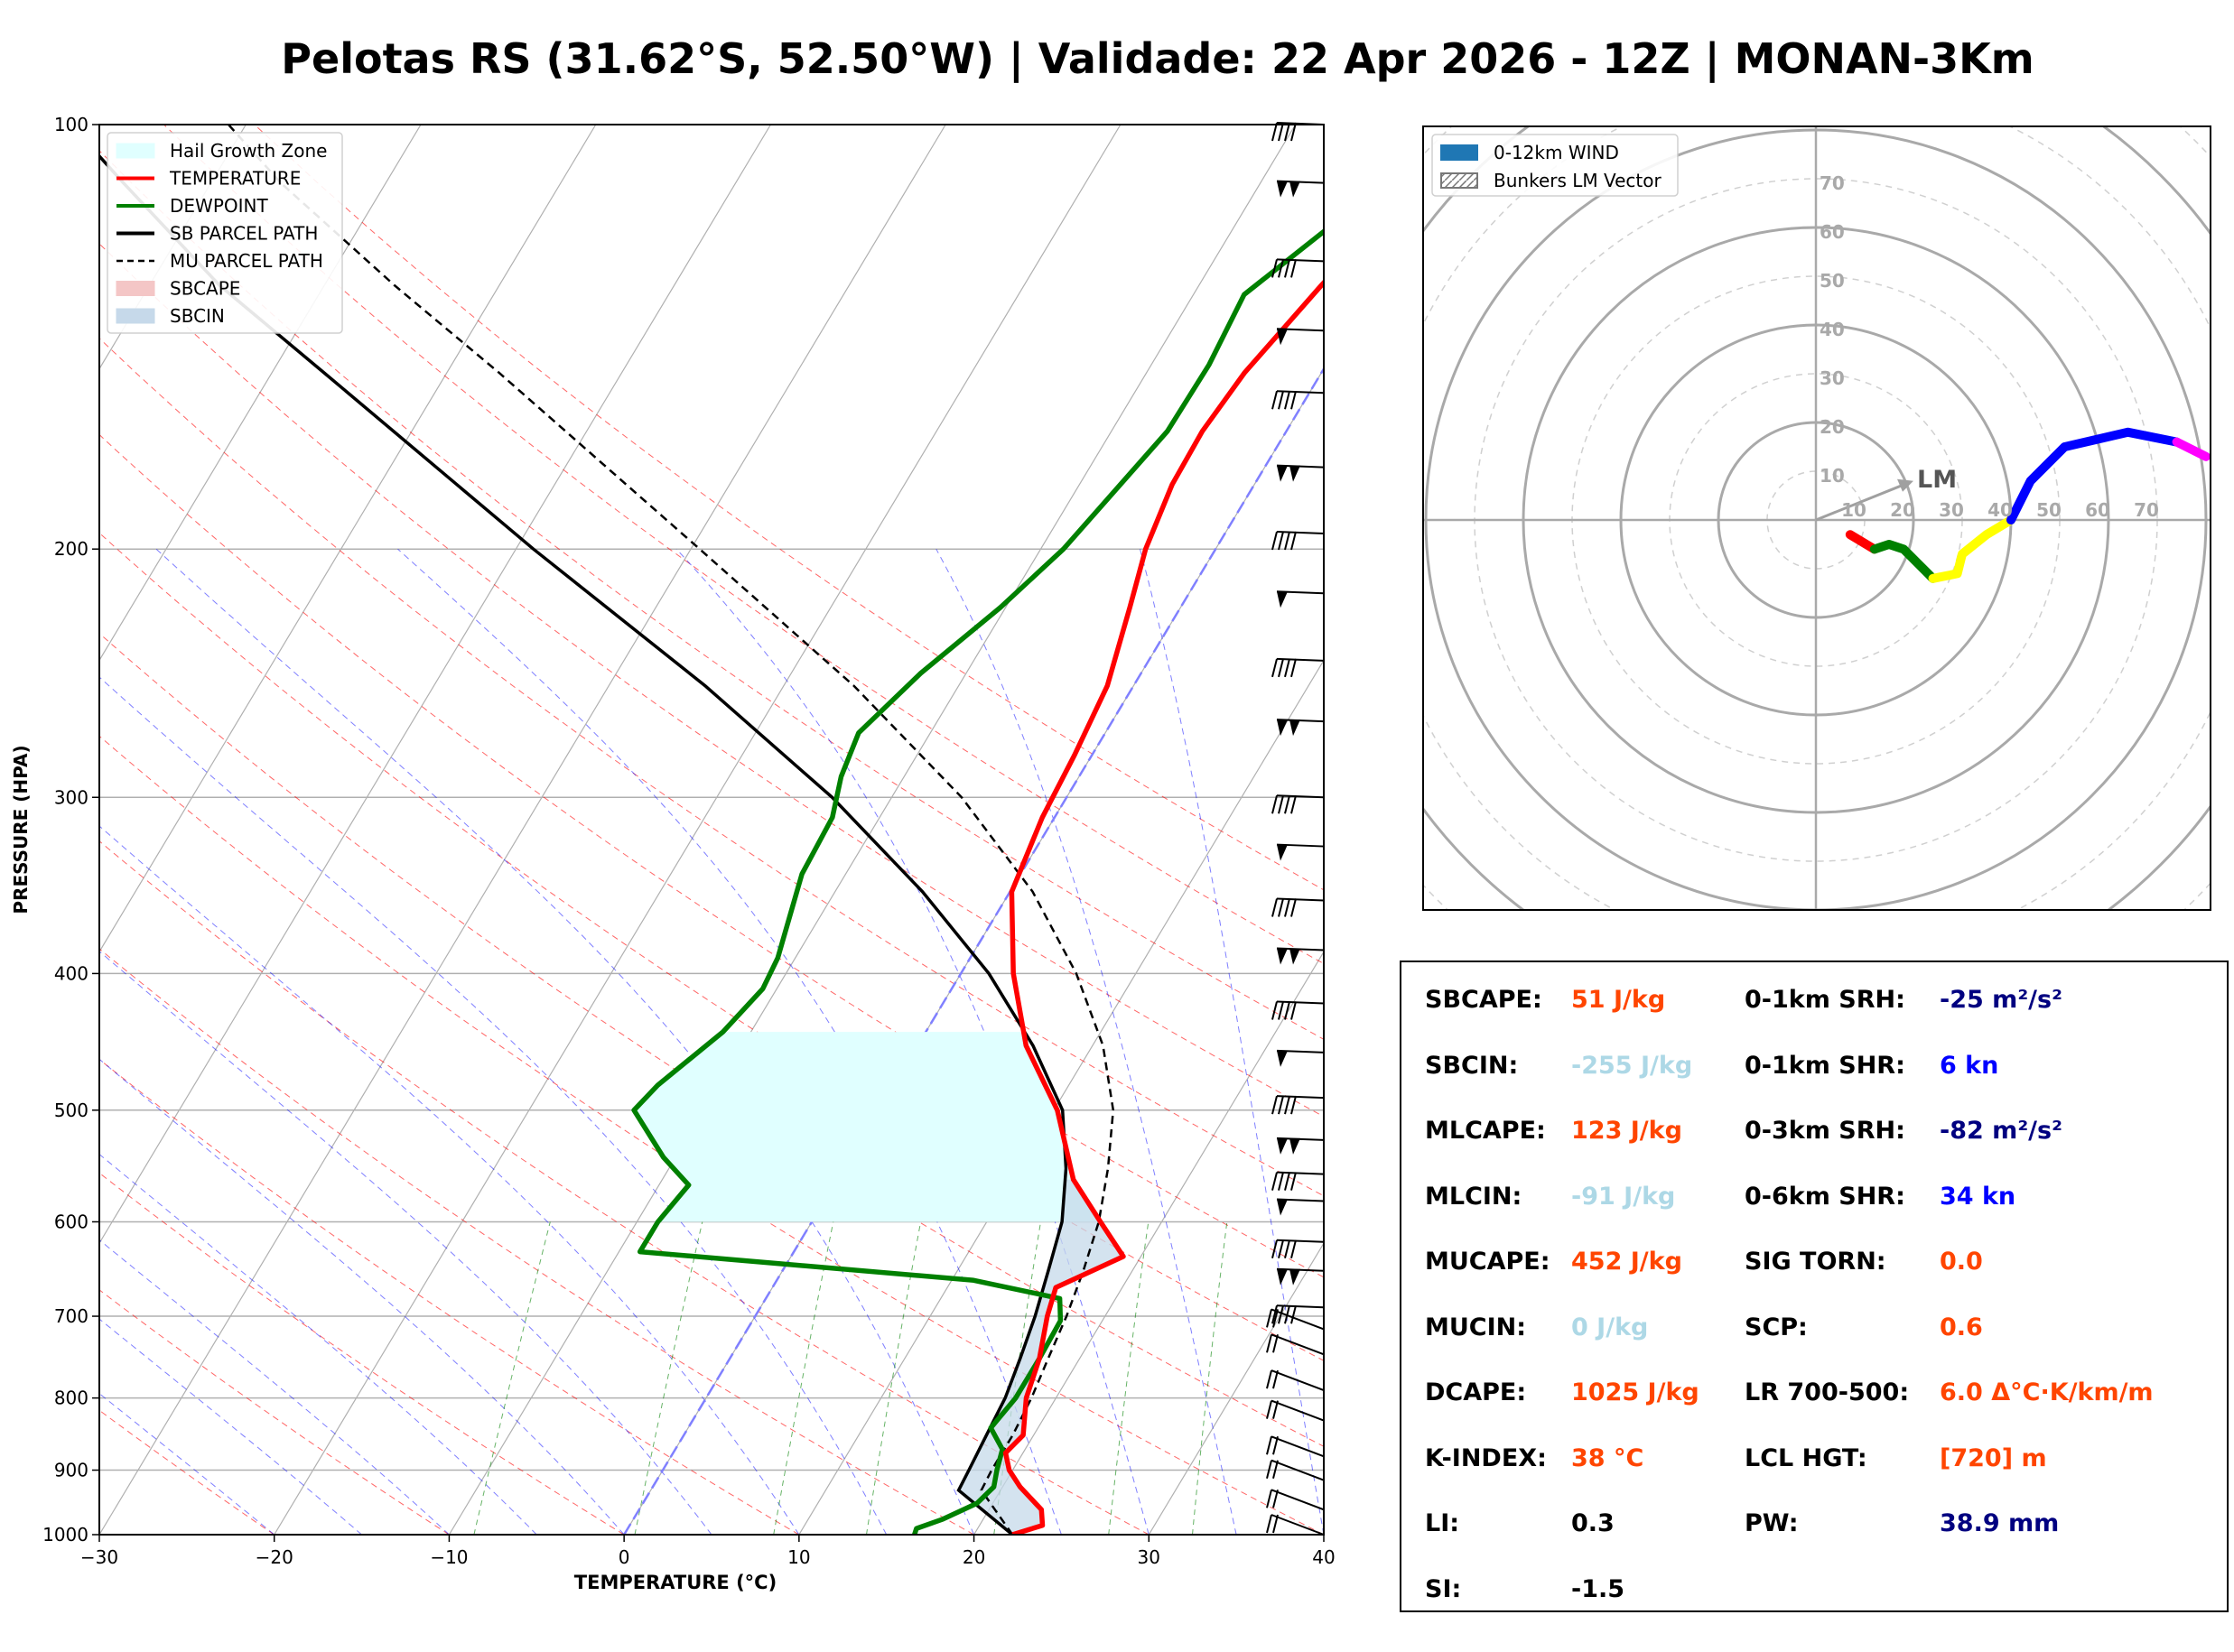 The image size is (2234, 1652). Describe the element at coordinates (1323, 1557) in the screenshot. I see `x-tick-label: 40` at that location.